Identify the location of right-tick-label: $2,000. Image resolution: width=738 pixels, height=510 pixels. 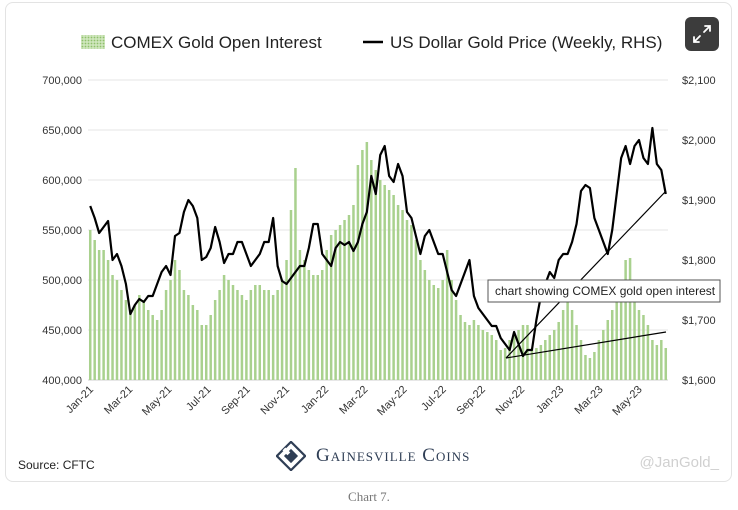
(699, 141).